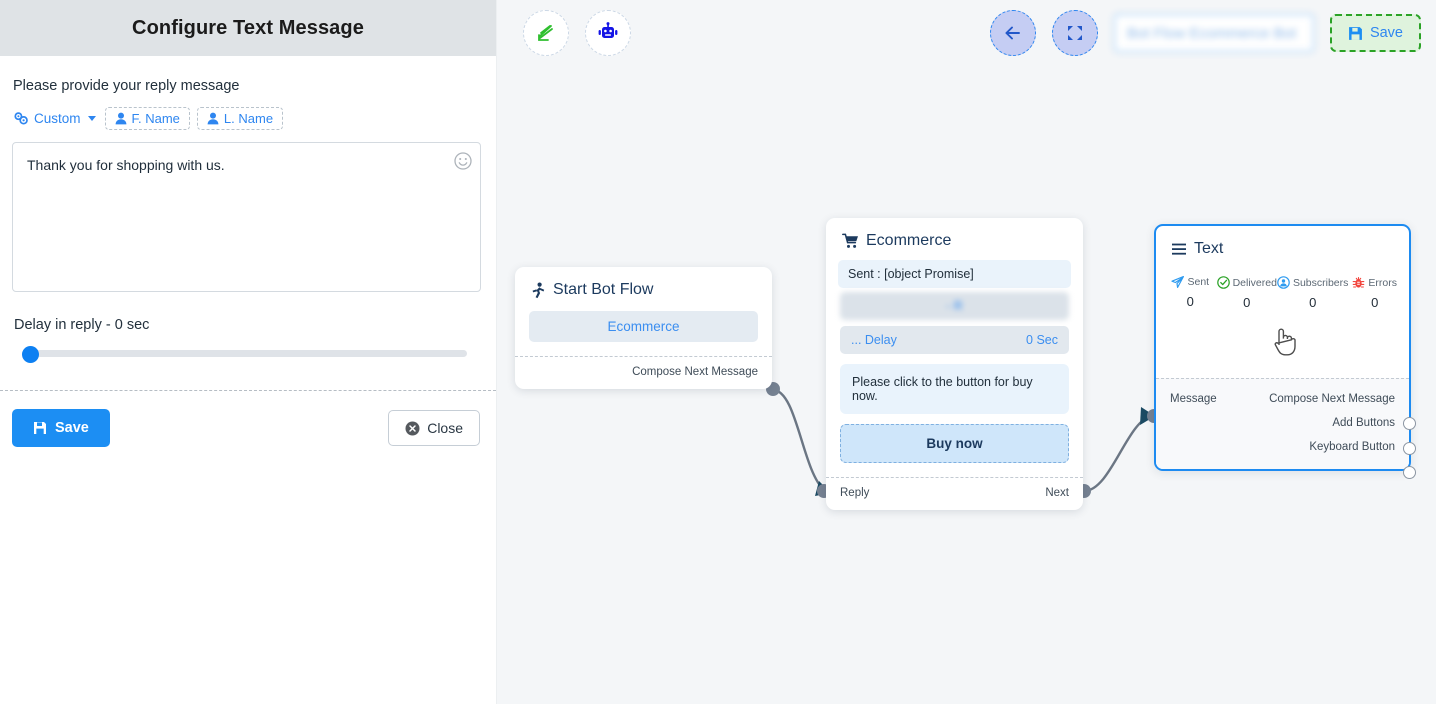 The height and width of the screenshot is (704, 1436). I want to click on node-start-header: Start Bot Flow, so click(643, 288).